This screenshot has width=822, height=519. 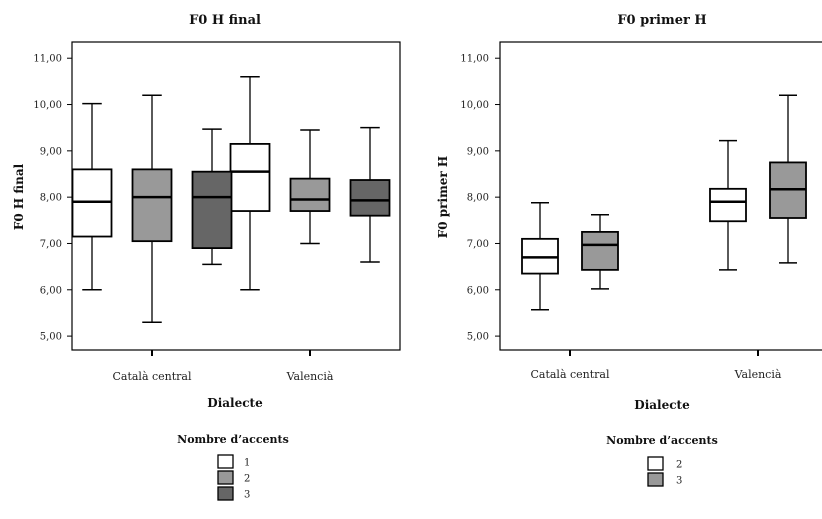 What do you see at coordinates (478, 151) in the screenshot?
I see `chart2-ytick-label: 9,00` at bounding box center [478, 151].